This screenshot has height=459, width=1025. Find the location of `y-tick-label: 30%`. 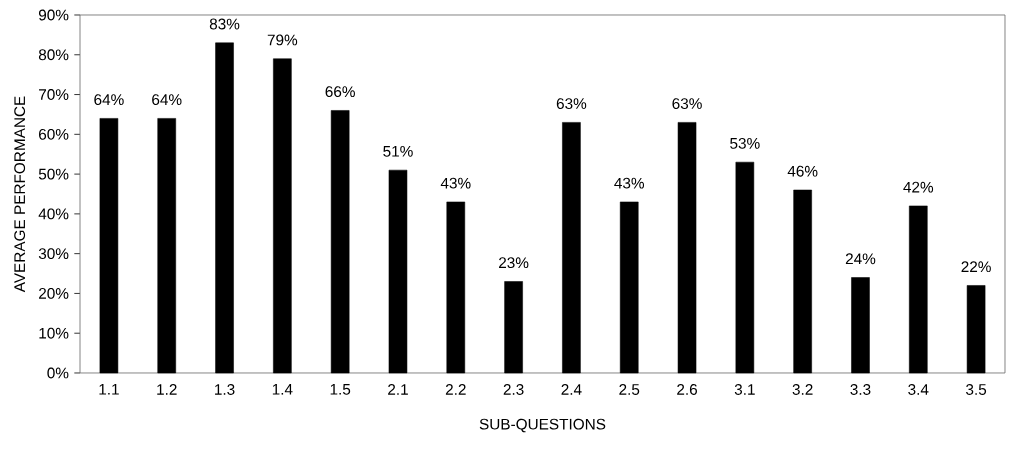

y-tick-label: 30% is located at coordinates (53, 254).